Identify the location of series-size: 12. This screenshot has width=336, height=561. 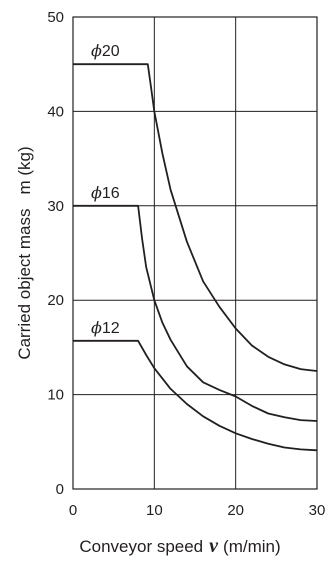
(111, 328).